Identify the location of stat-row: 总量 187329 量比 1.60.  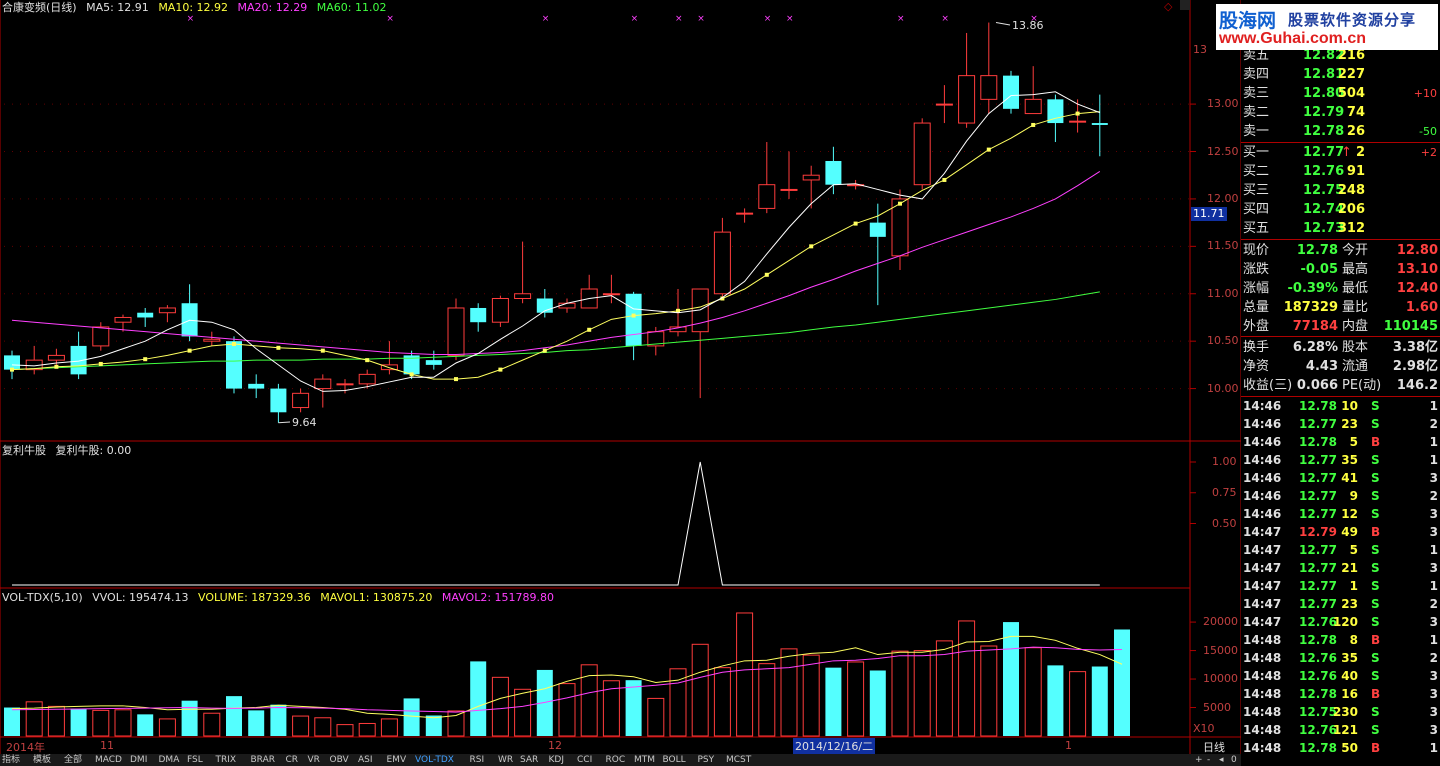
(1340, 307).